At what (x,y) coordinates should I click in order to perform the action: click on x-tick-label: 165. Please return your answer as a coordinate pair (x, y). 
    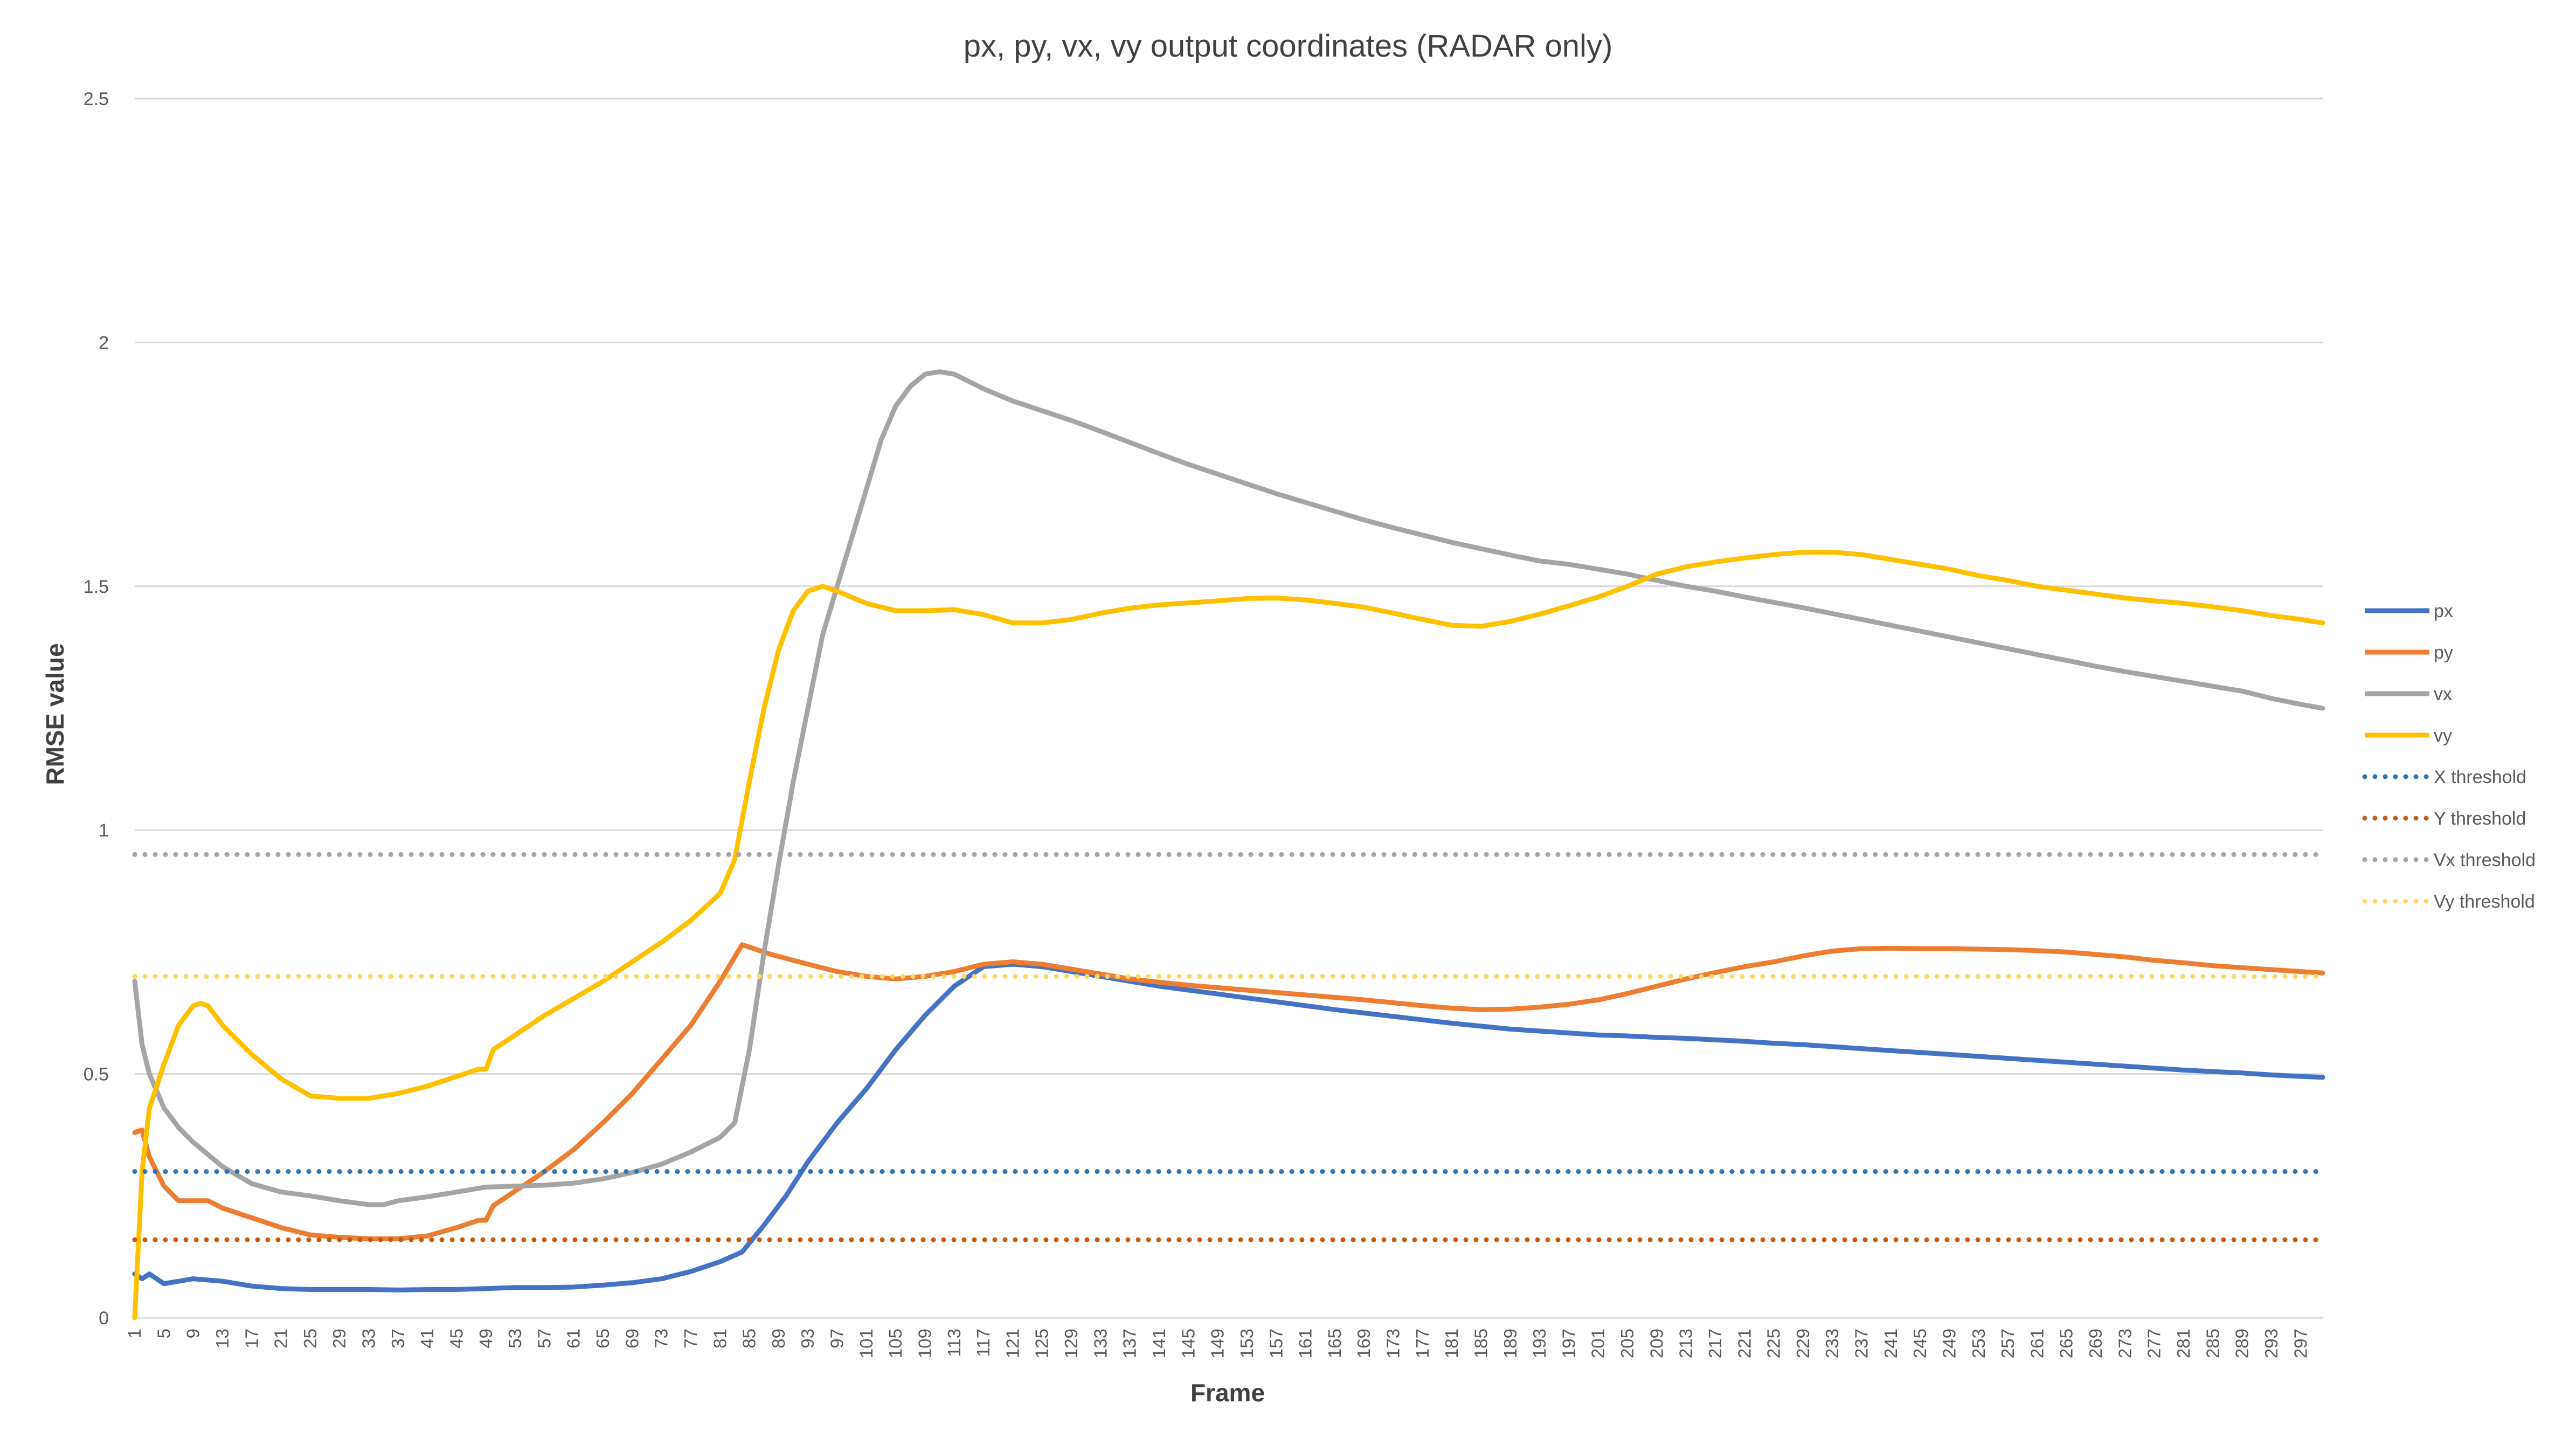
    Looking at the image, I should click on (1335, 1343).